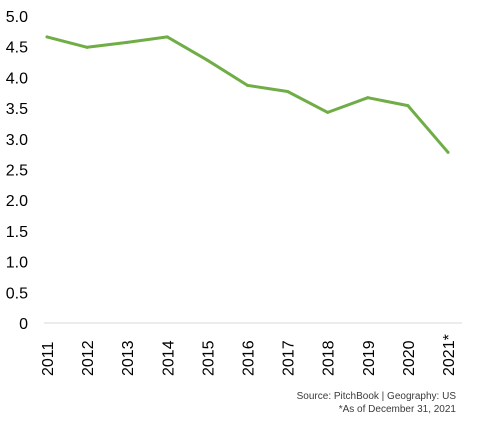 The image size is (494, 422). I want to click on y-tick-label: 1.0, so click(17, 263).